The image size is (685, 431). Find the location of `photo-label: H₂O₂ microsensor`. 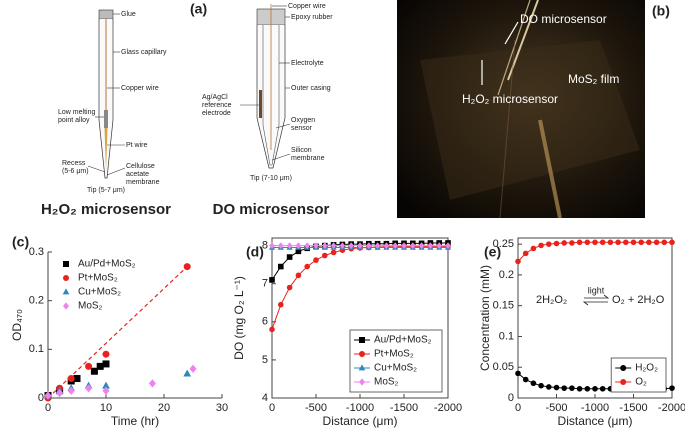

photo-label: H₂O₂ microsensor is located at coordinates (510, 99).